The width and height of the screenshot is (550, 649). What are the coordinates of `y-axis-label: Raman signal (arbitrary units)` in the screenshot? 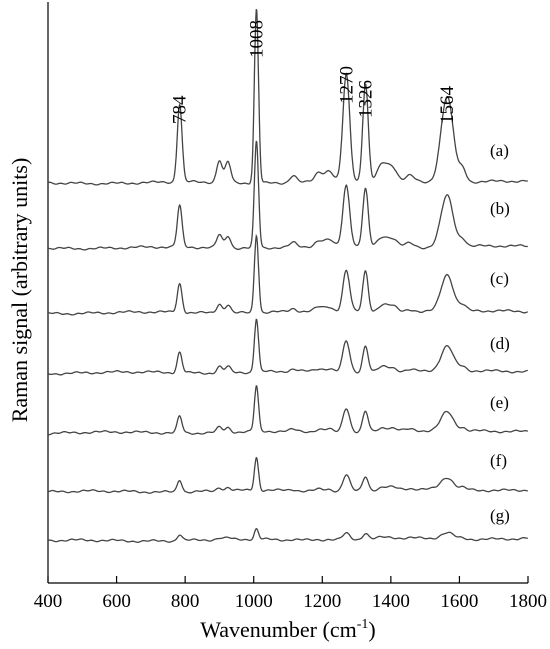 It's located at (19, 290).